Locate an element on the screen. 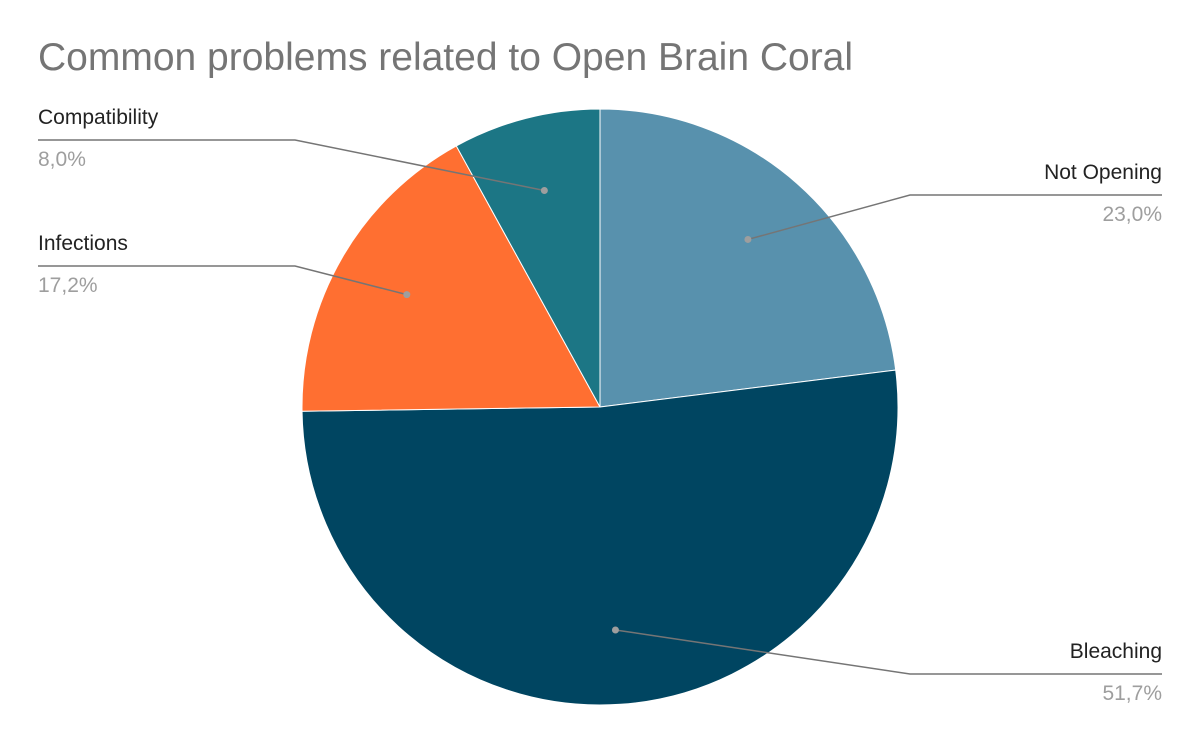 This screenshot has height=742, width=1200. leader-line-compatibility is located at coordinates (291, 165).